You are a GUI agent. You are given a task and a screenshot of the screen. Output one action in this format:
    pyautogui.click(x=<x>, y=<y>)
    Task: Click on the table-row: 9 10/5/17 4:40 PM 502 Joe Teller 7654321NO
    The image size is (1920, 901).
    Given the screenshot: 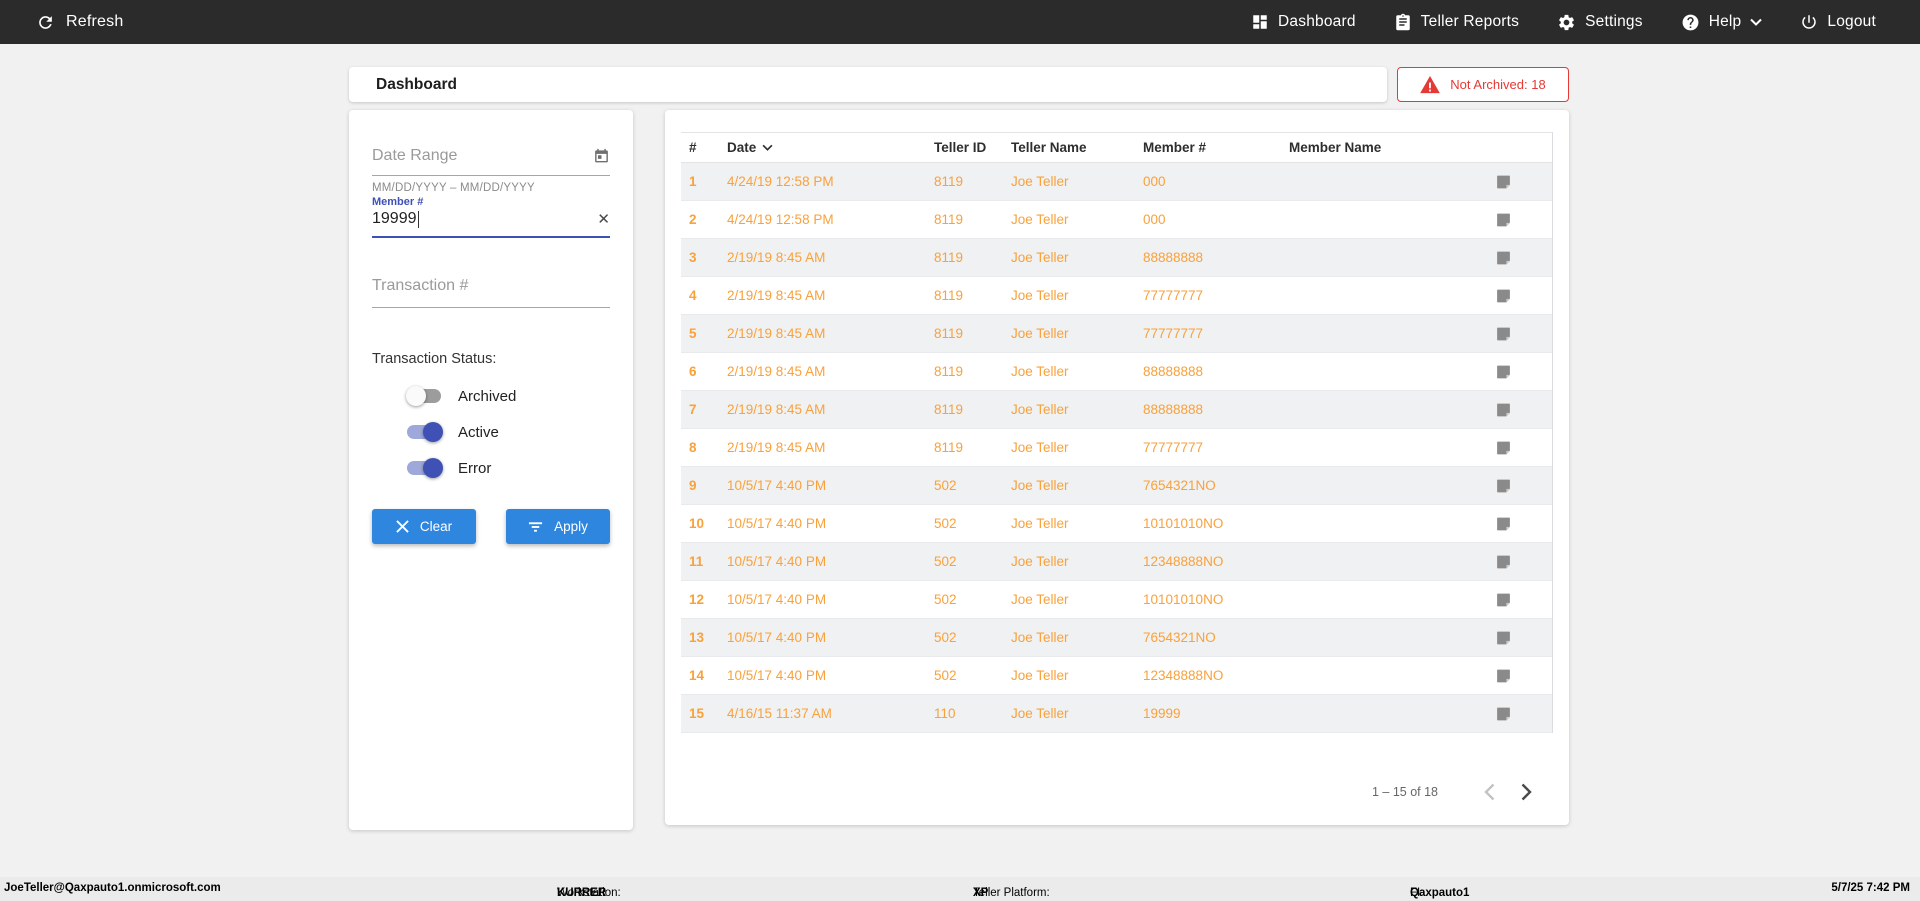 What is the action you would take?
    pyautogui.click(x=1116, y=486)
    